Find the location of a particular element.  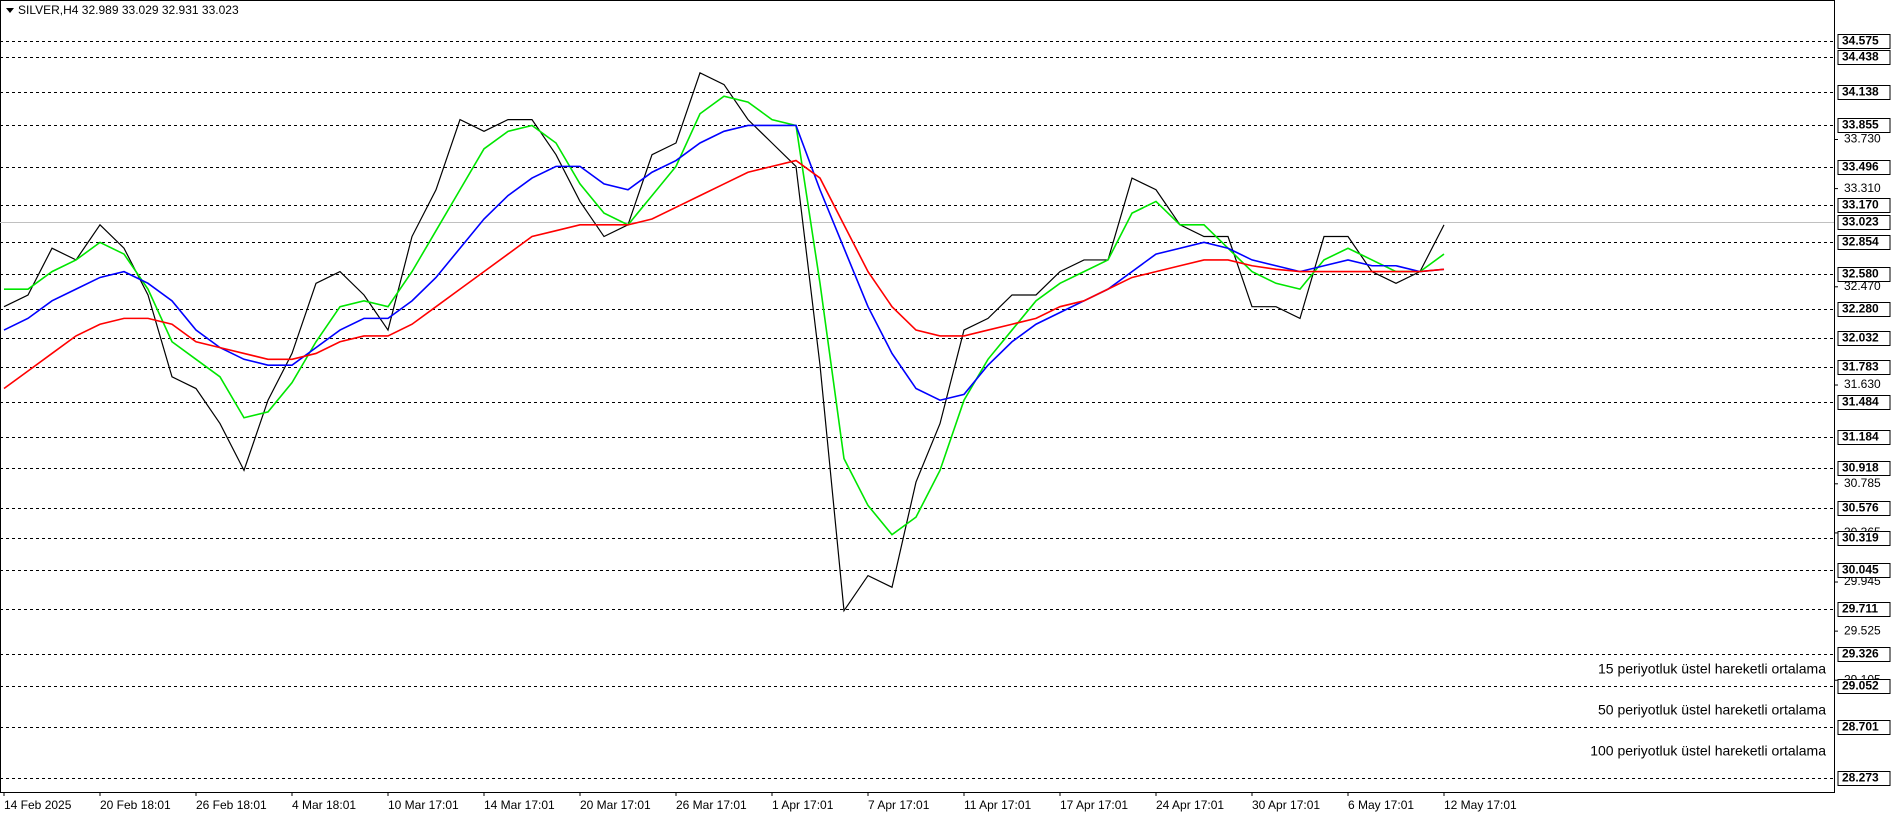

x-tick-label: 4 Mar 18:01 is located at coordinates (324, 805).